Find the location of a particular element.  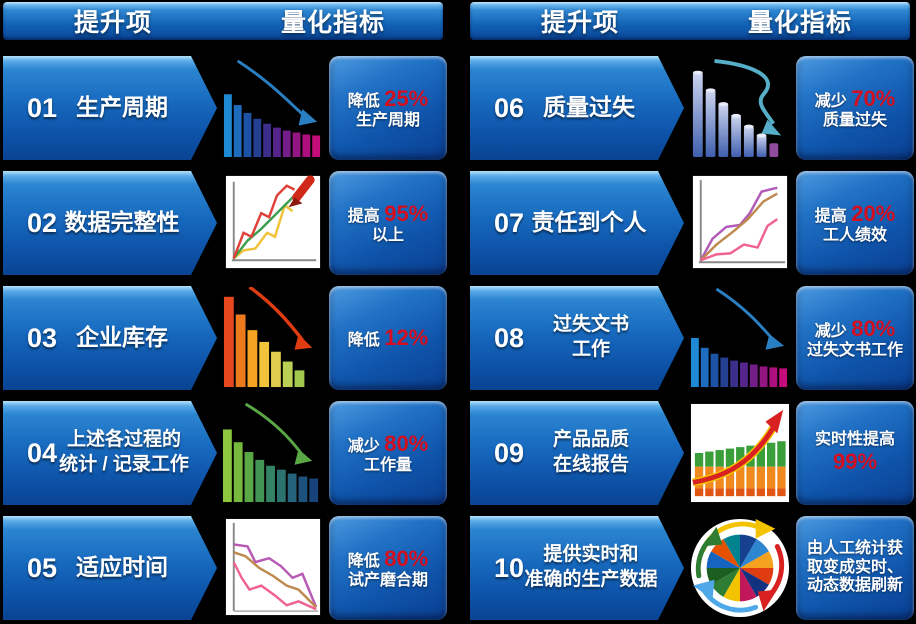

metric-line1: 减少 80% is located at coordinates (388, 444).